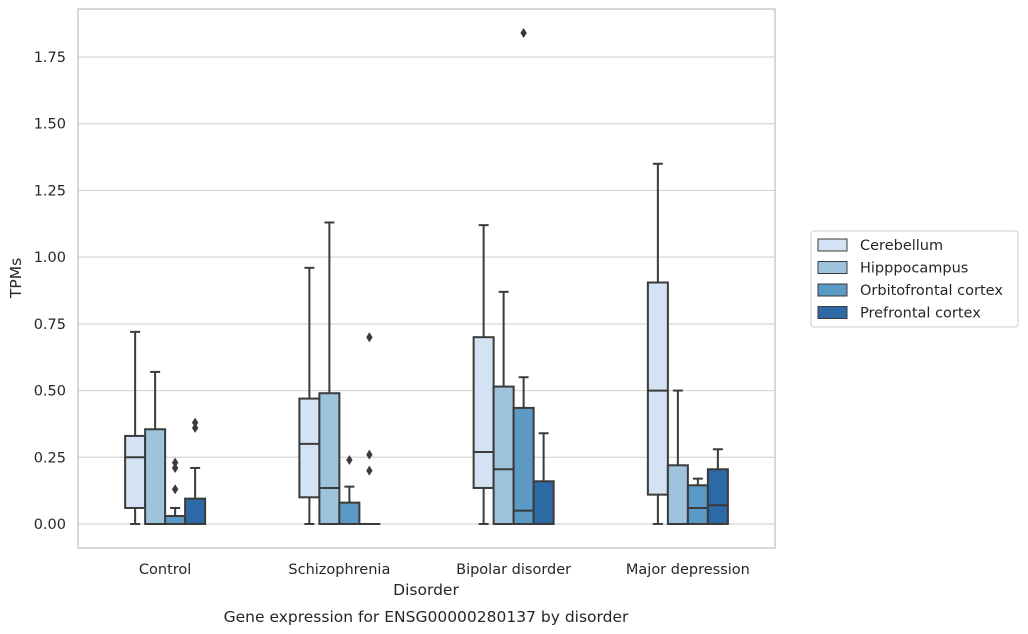 The width and height of the screenshot is (1028, 634). I want to click on y-tick-label: 0.25, so click(50, 458).